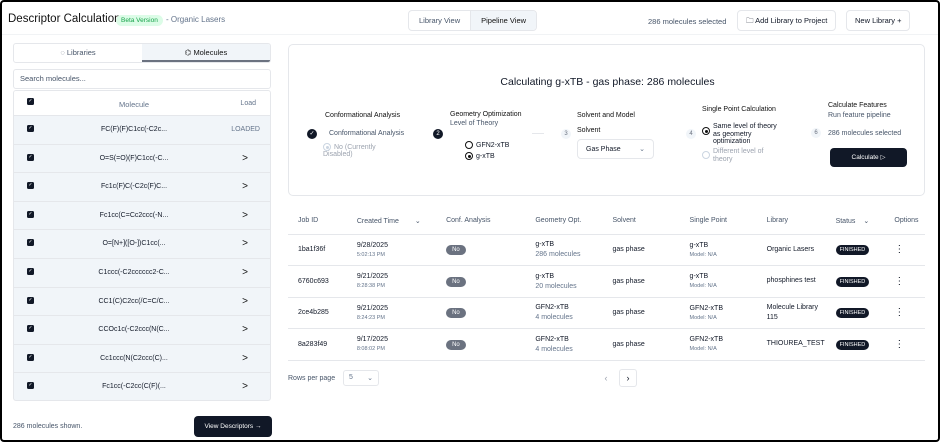 This screenshot has width=940, height=442. What do you see at coordinates (791, 281) in the screenshot?
I see `library: phosphines test` at bounding box center [791, 281].